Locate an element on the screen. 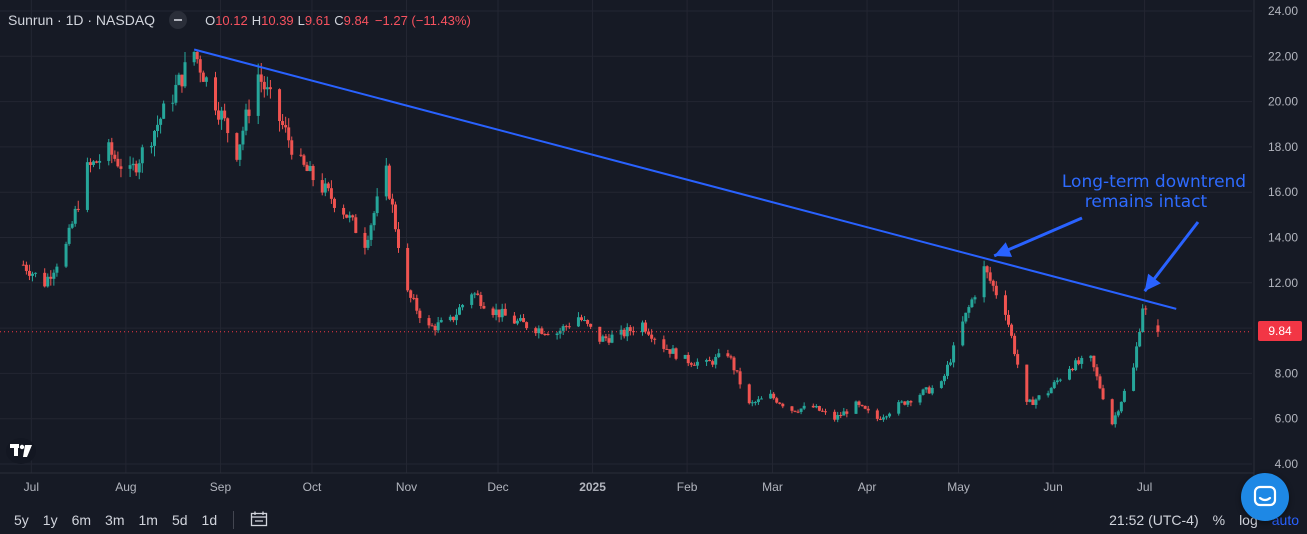  clock-time: 21:52 (UTC-4) is located at coordinates (1154, 520).